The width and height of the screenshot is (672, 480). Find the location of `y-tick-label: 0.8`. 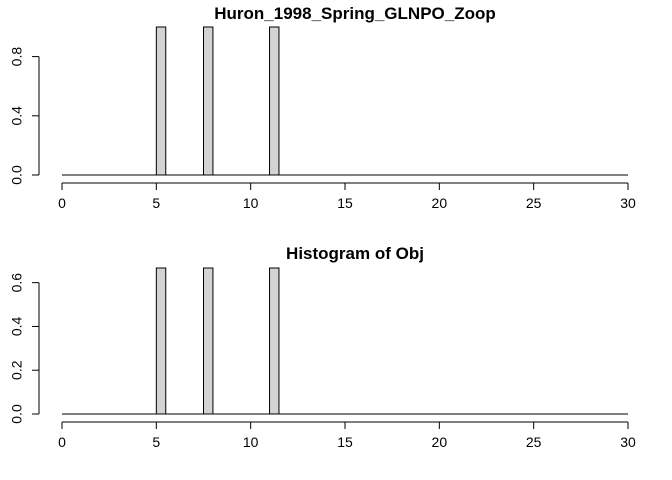

y-tick-label: 0.8 is located at coordinates (17, 57).